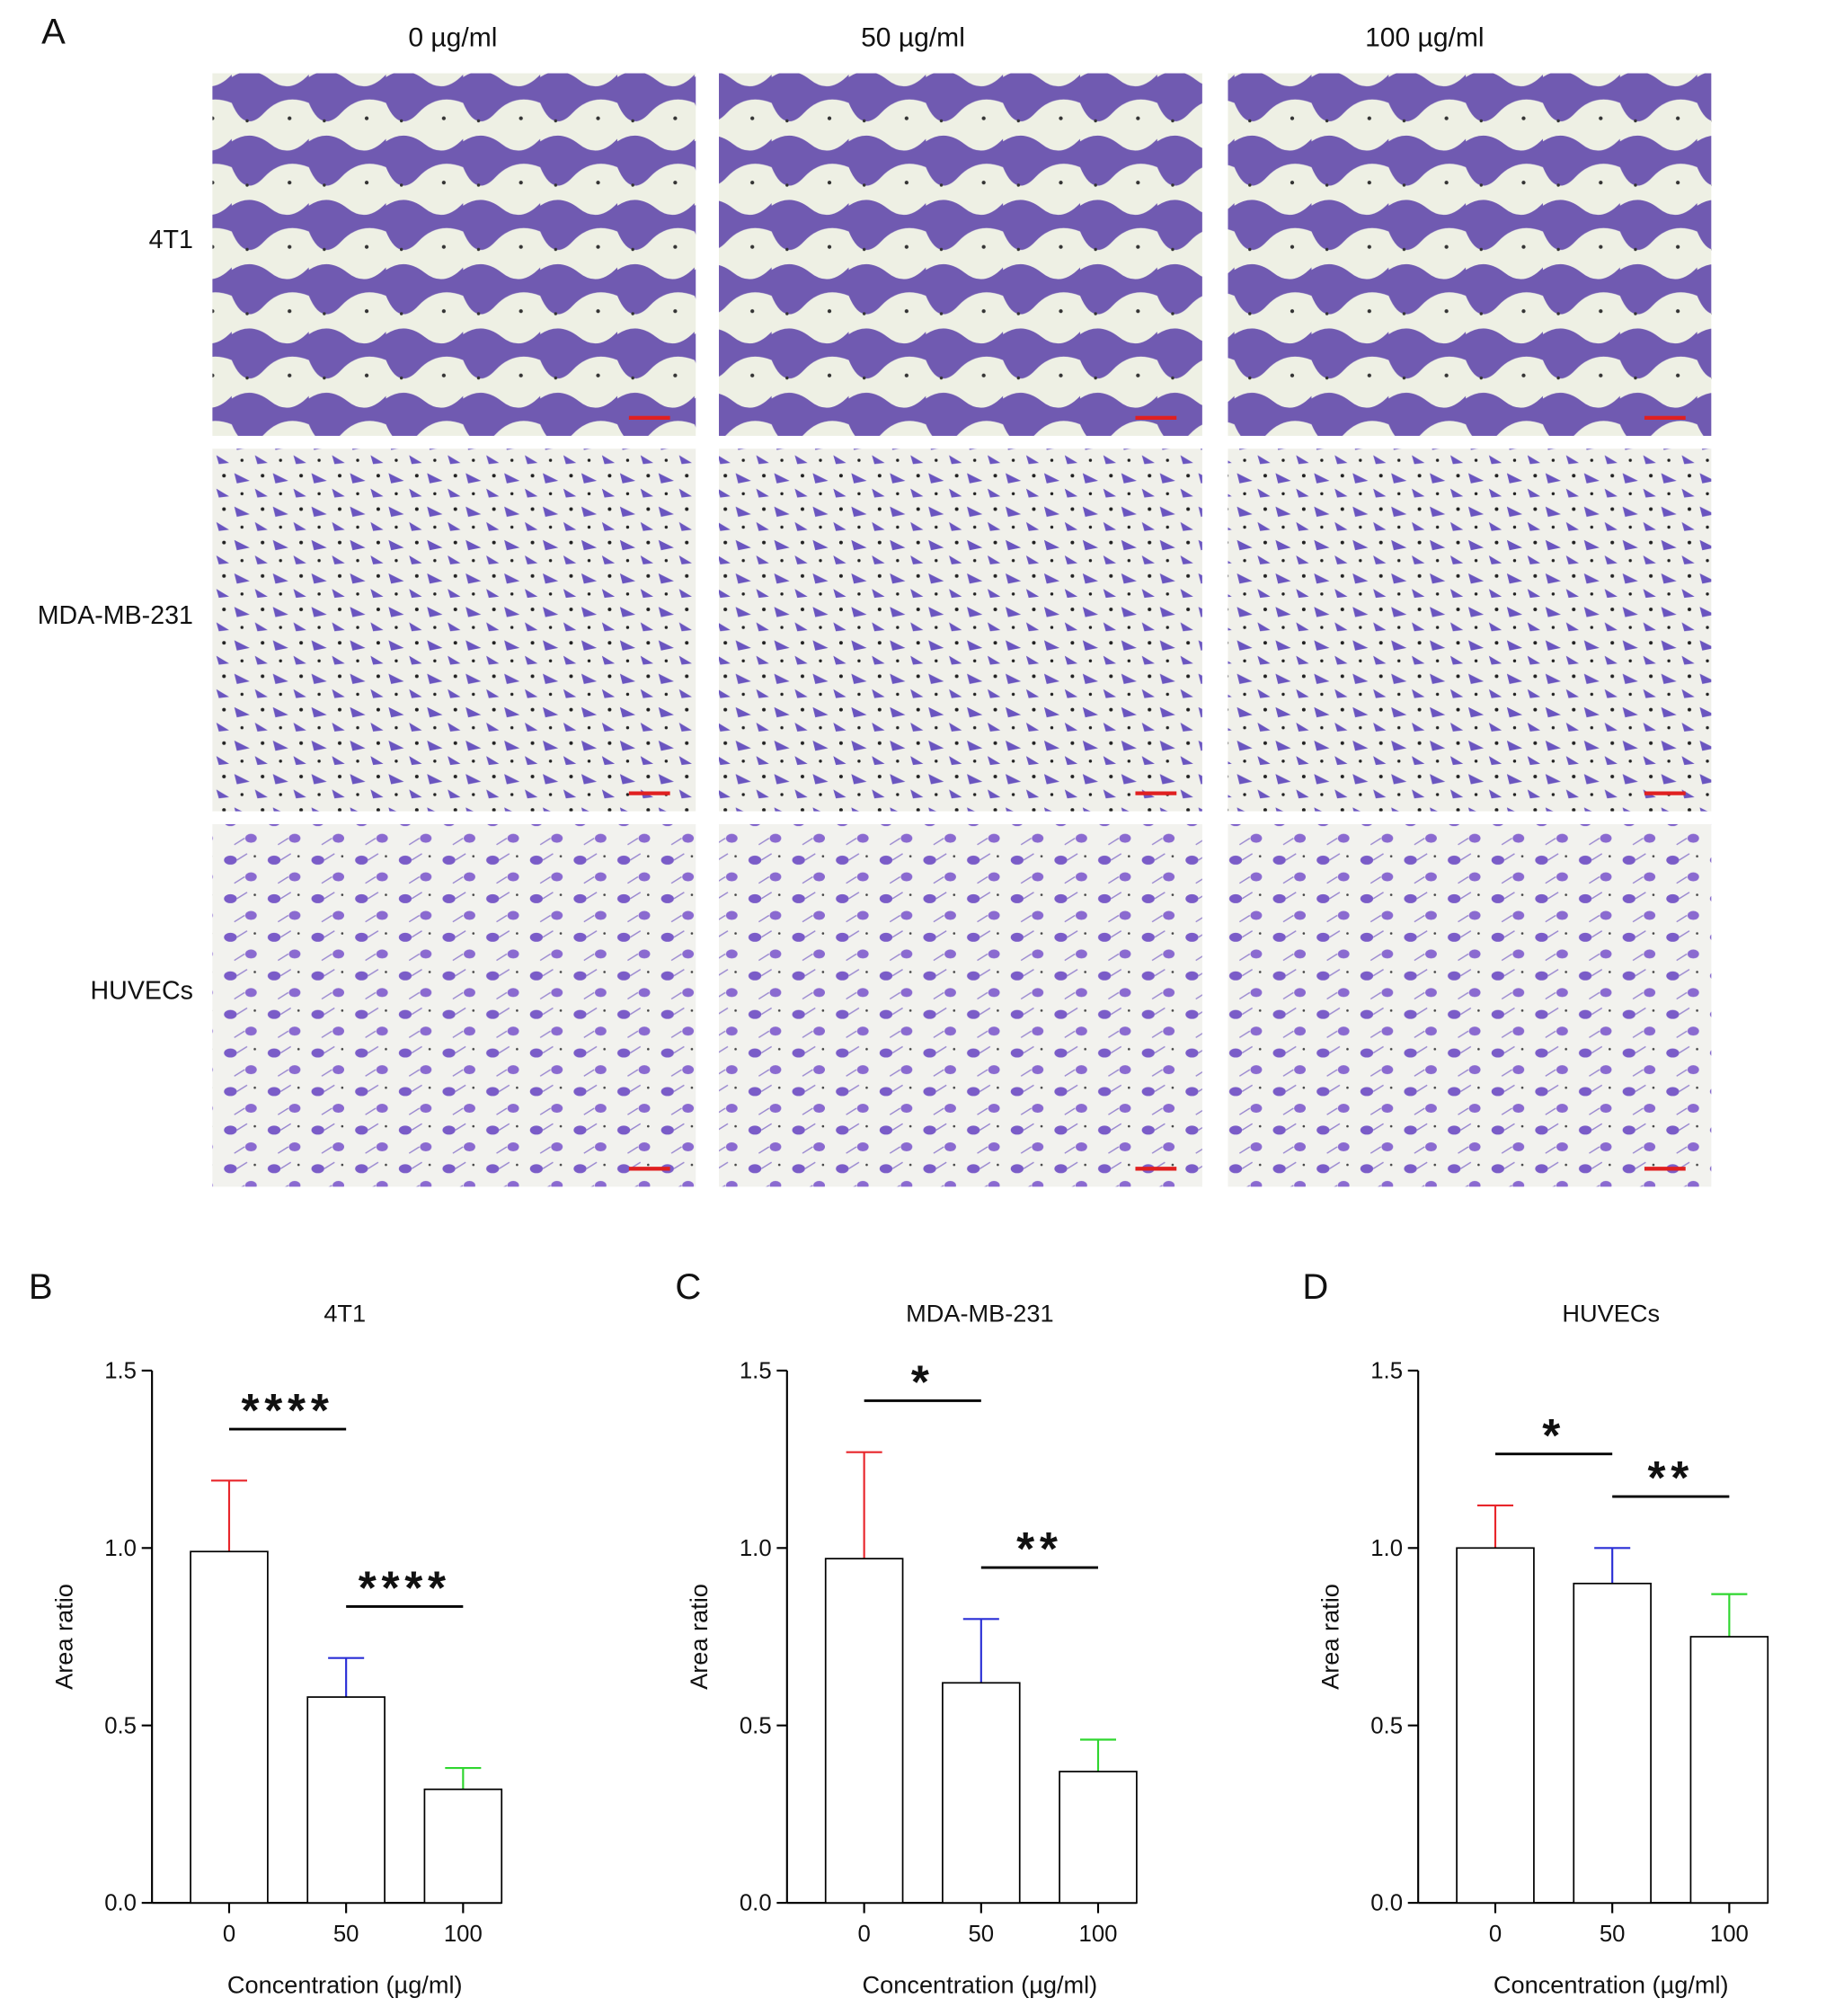 The height and width of the screenshot is (2016, 1826). Describe the element at coordinates (171, 240) in the screenshot. I see `row-label: 4T1` at that location.